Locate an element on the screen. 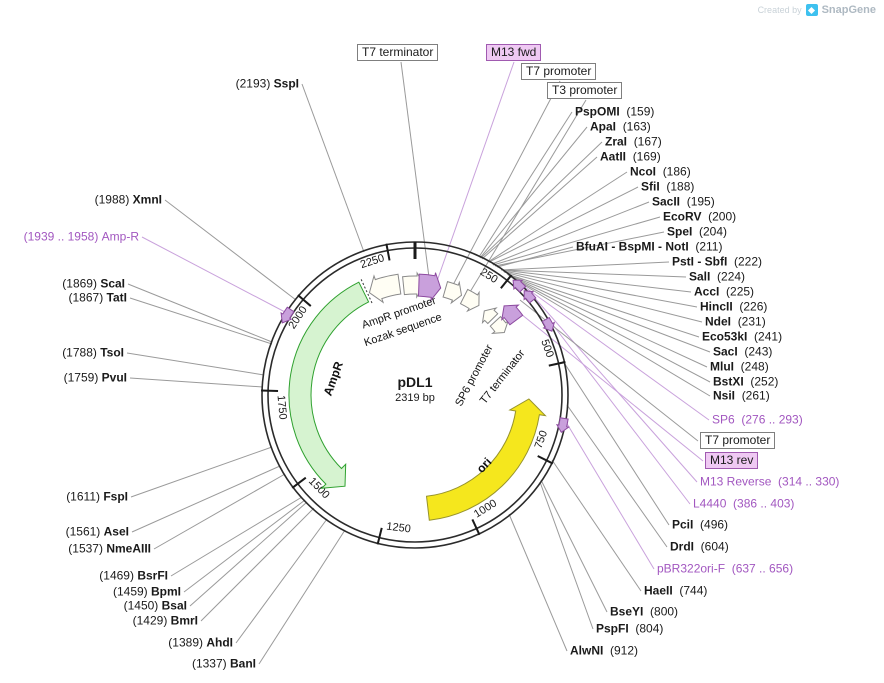  tick-label: 1250 is located at coordinates (399, 528).